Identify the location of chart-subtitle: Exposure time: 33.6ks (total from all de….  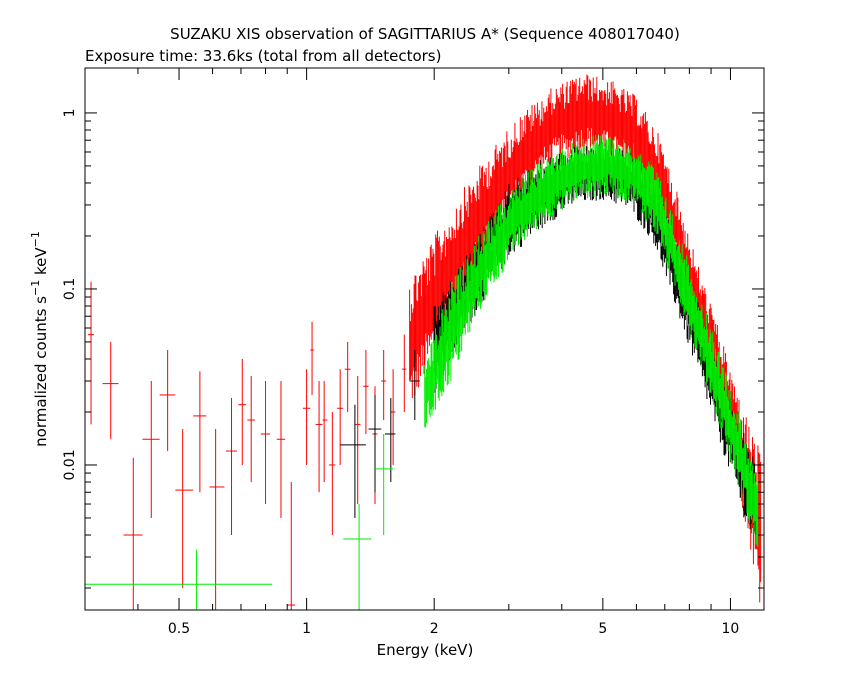
(263, 56).